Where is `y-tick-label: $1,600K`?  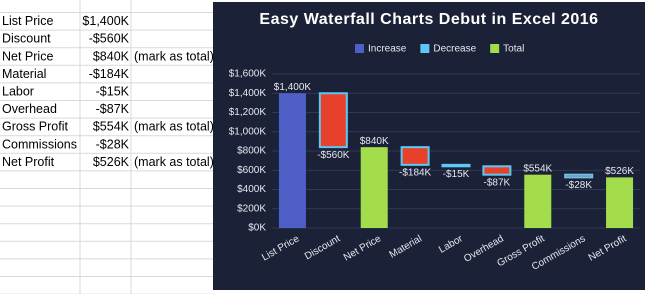 y-tick-label: $1,600K is located at coordinates (248, 74).